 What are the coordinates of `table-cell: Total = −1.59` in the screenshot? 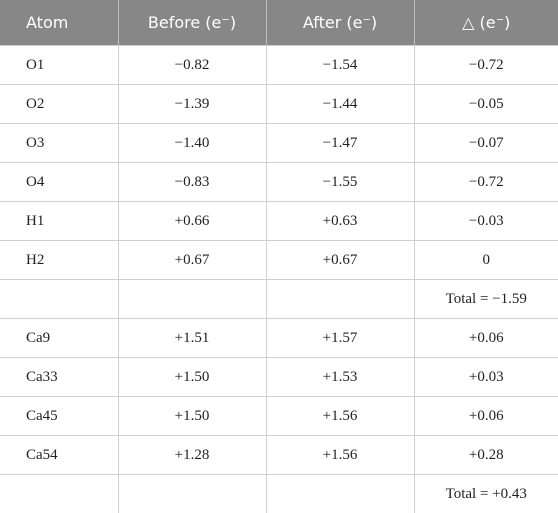 It's located at (486, 299).